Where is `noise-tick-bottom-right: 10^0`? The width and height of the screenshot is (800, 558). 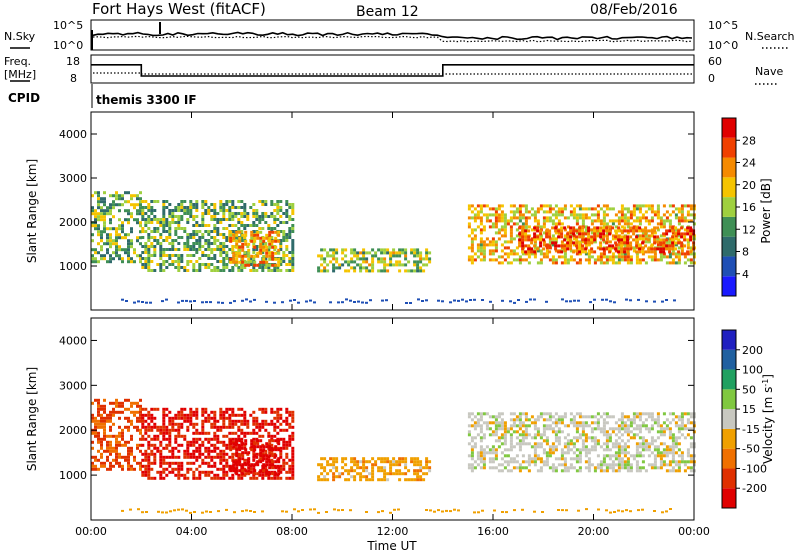 noise-tick-bottom-right: 10^0 is located at coordinates (723, 45).